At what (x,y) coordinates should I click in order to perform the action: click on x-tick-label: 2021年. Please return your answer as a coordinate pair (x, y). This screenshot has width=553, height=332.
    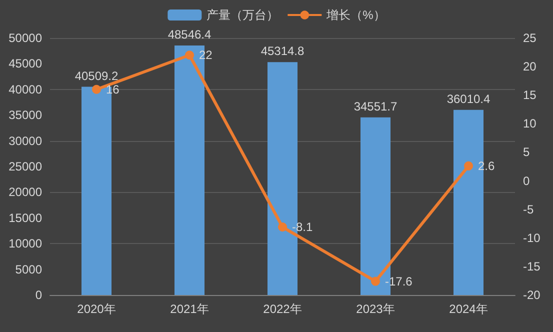
    Looking at the image, I should click on (189, 309).